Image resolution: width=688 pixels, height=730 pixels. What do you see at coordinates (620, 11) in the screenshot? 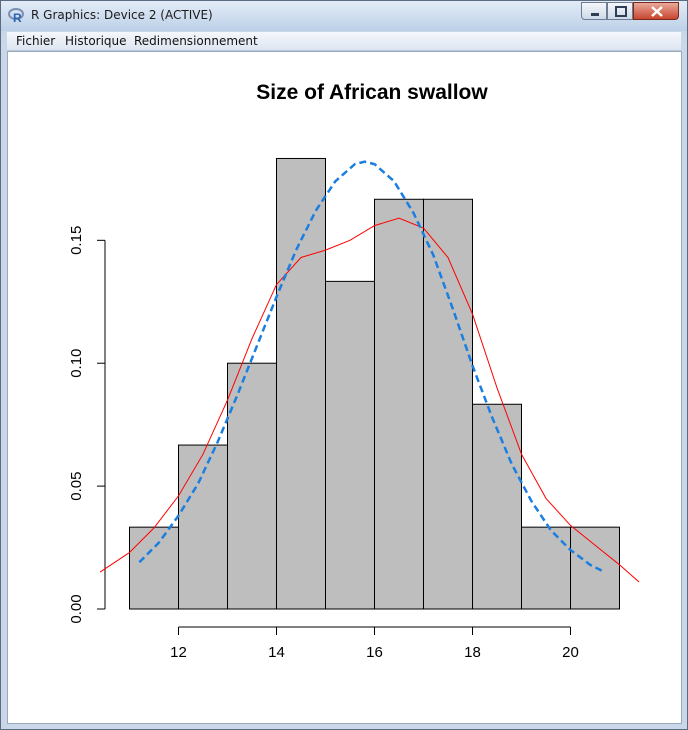
I see `maximize-button` at bounding box center [620, 11].